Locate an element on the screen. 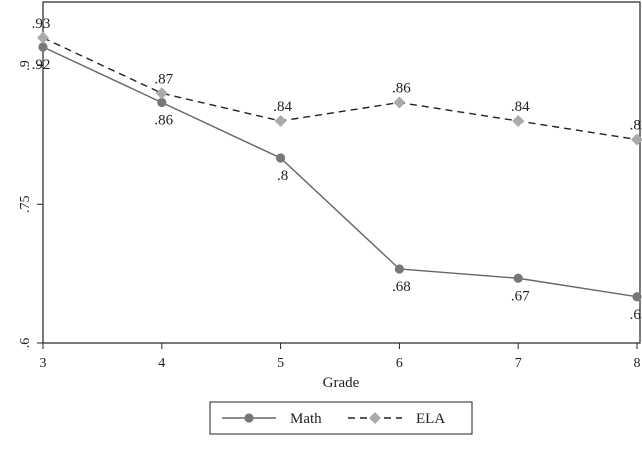  legend-marker-ela is located at coordinates (375, 418).